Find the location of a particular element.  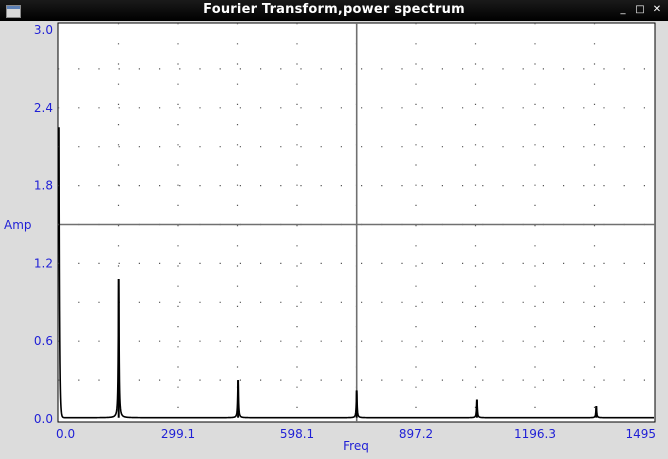

x-tick-label: 897.2 is located at coordinates (416, 434).